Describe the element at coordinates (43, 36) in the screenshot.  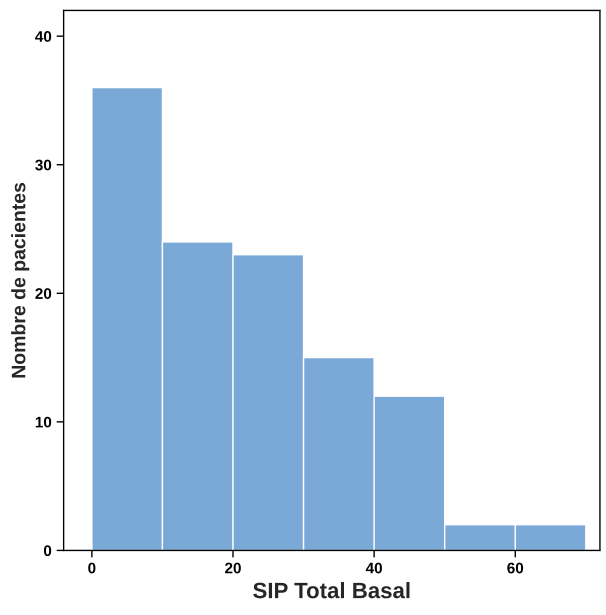
I see `y-tick-label: 40` at that location.